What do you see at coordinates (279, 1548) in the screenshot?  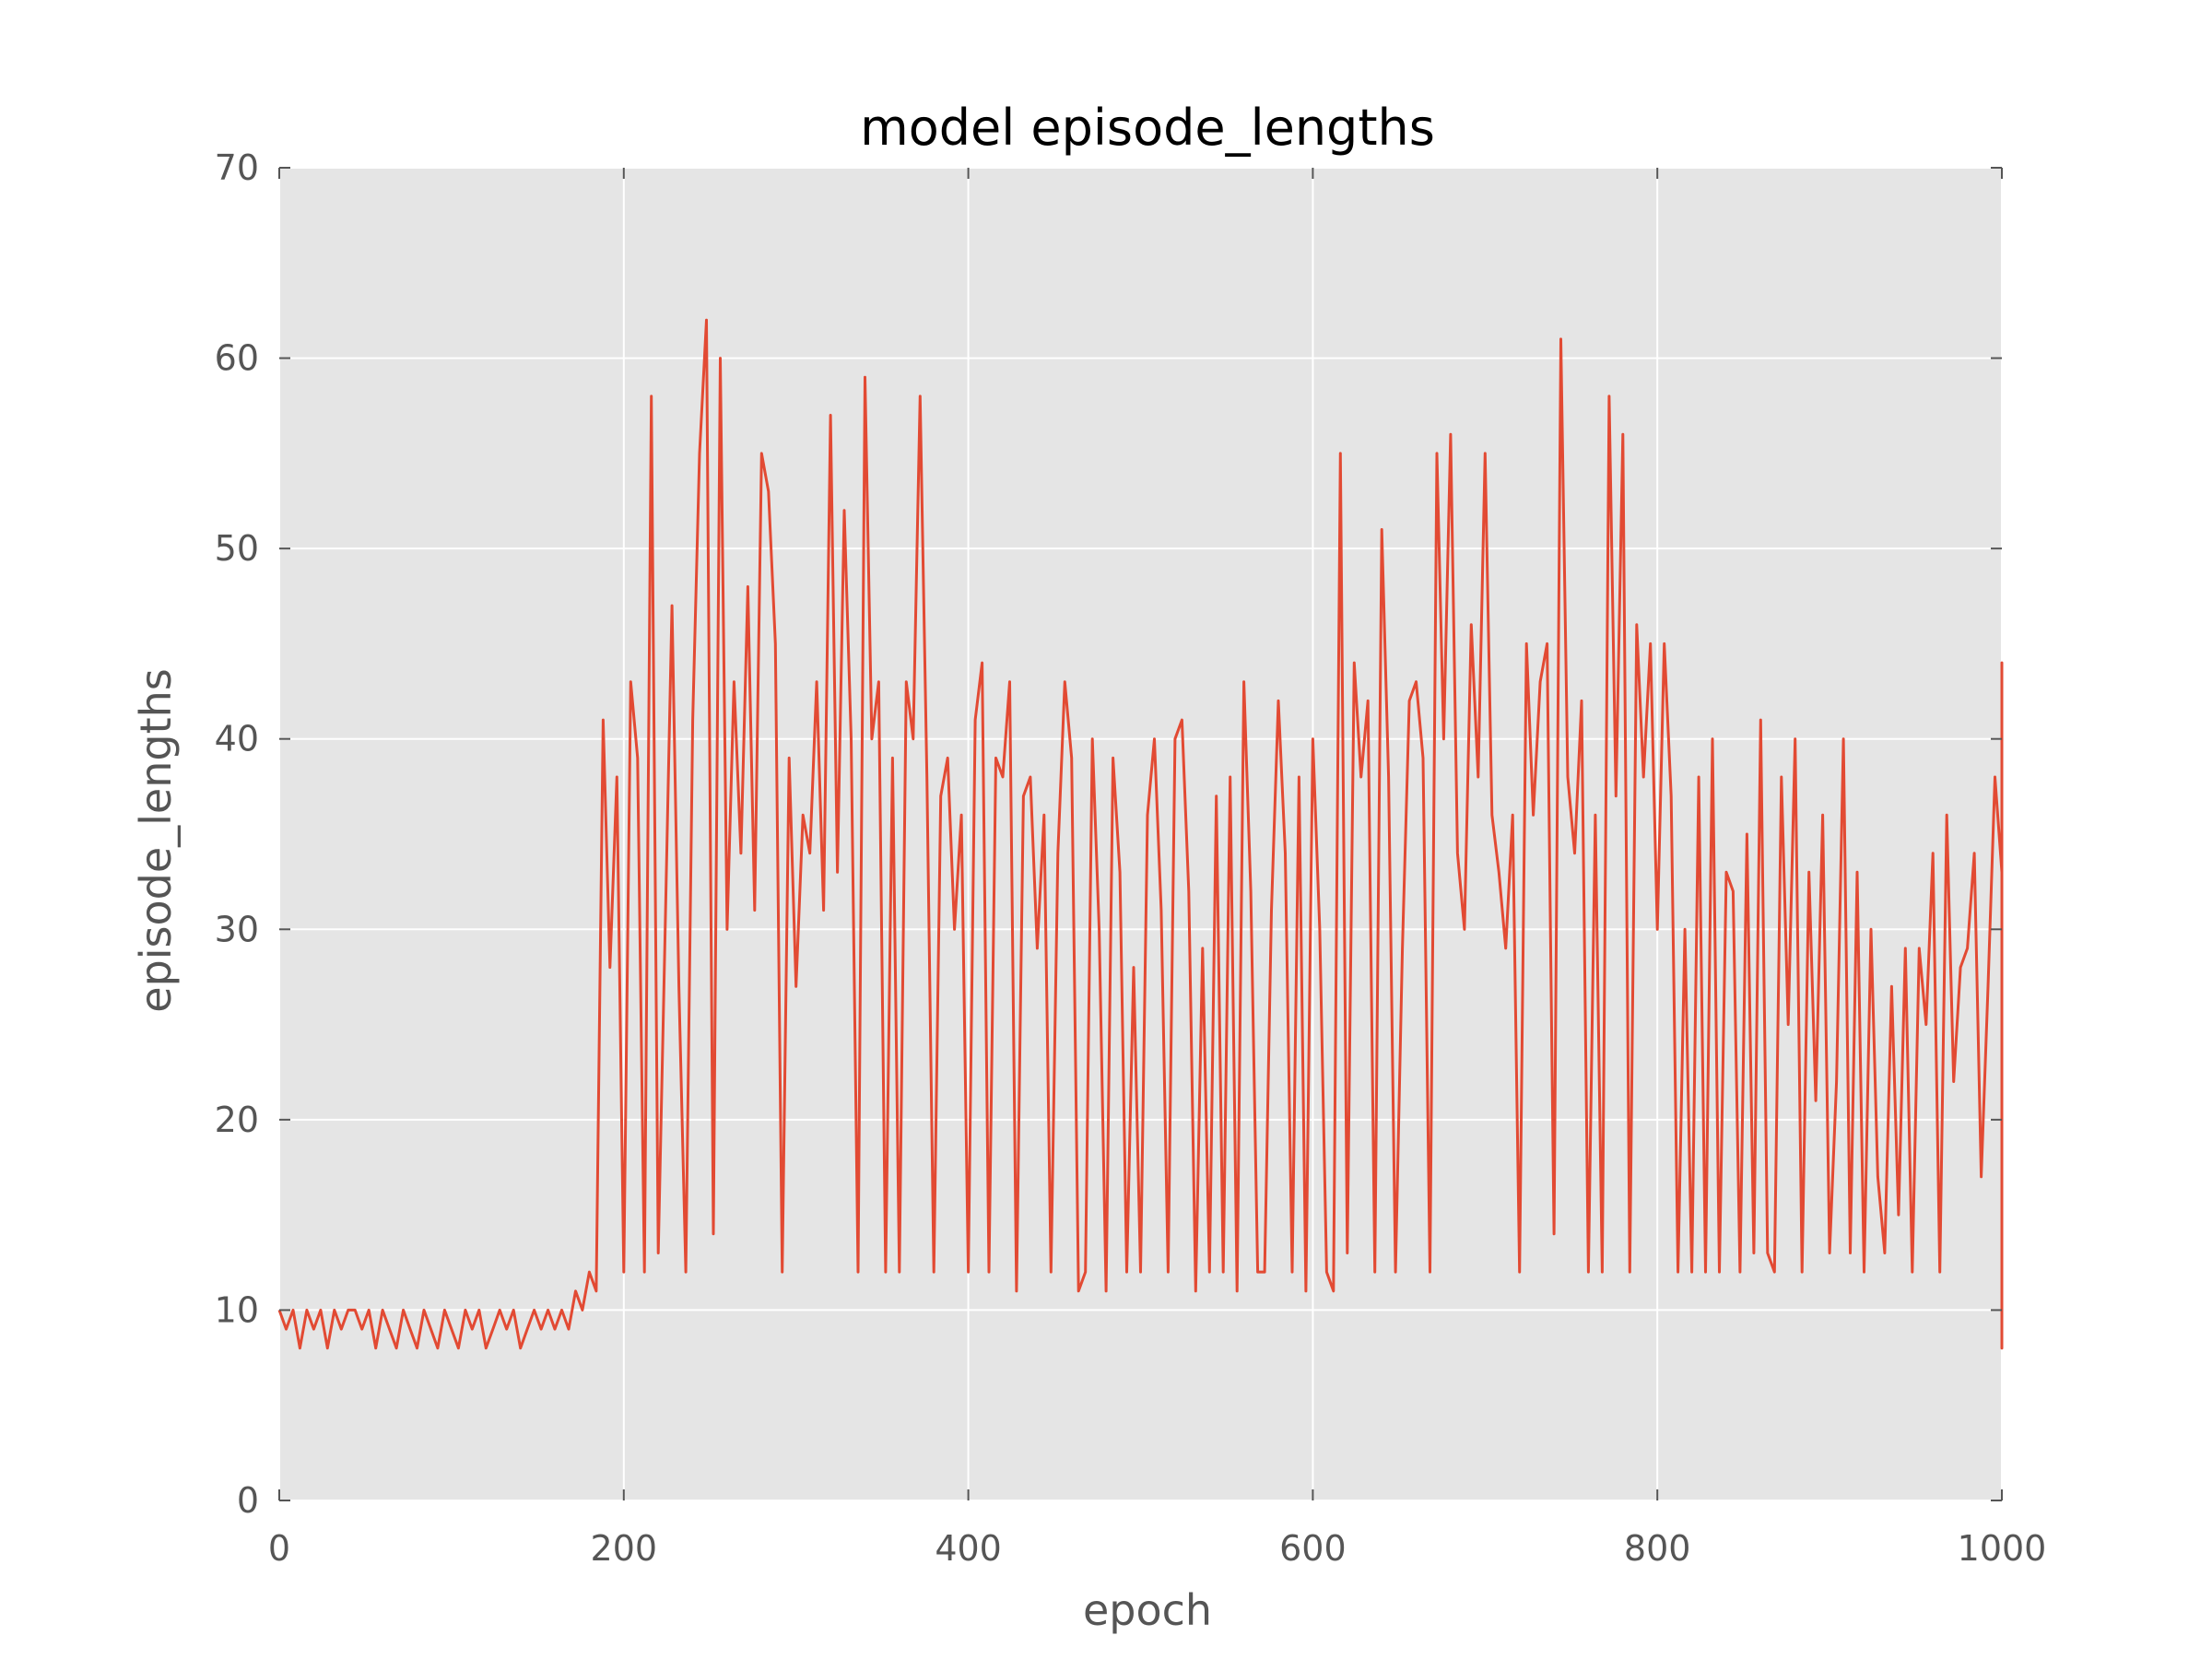 I see `x-tick-label: 0` at bounding box center [279, 1548].